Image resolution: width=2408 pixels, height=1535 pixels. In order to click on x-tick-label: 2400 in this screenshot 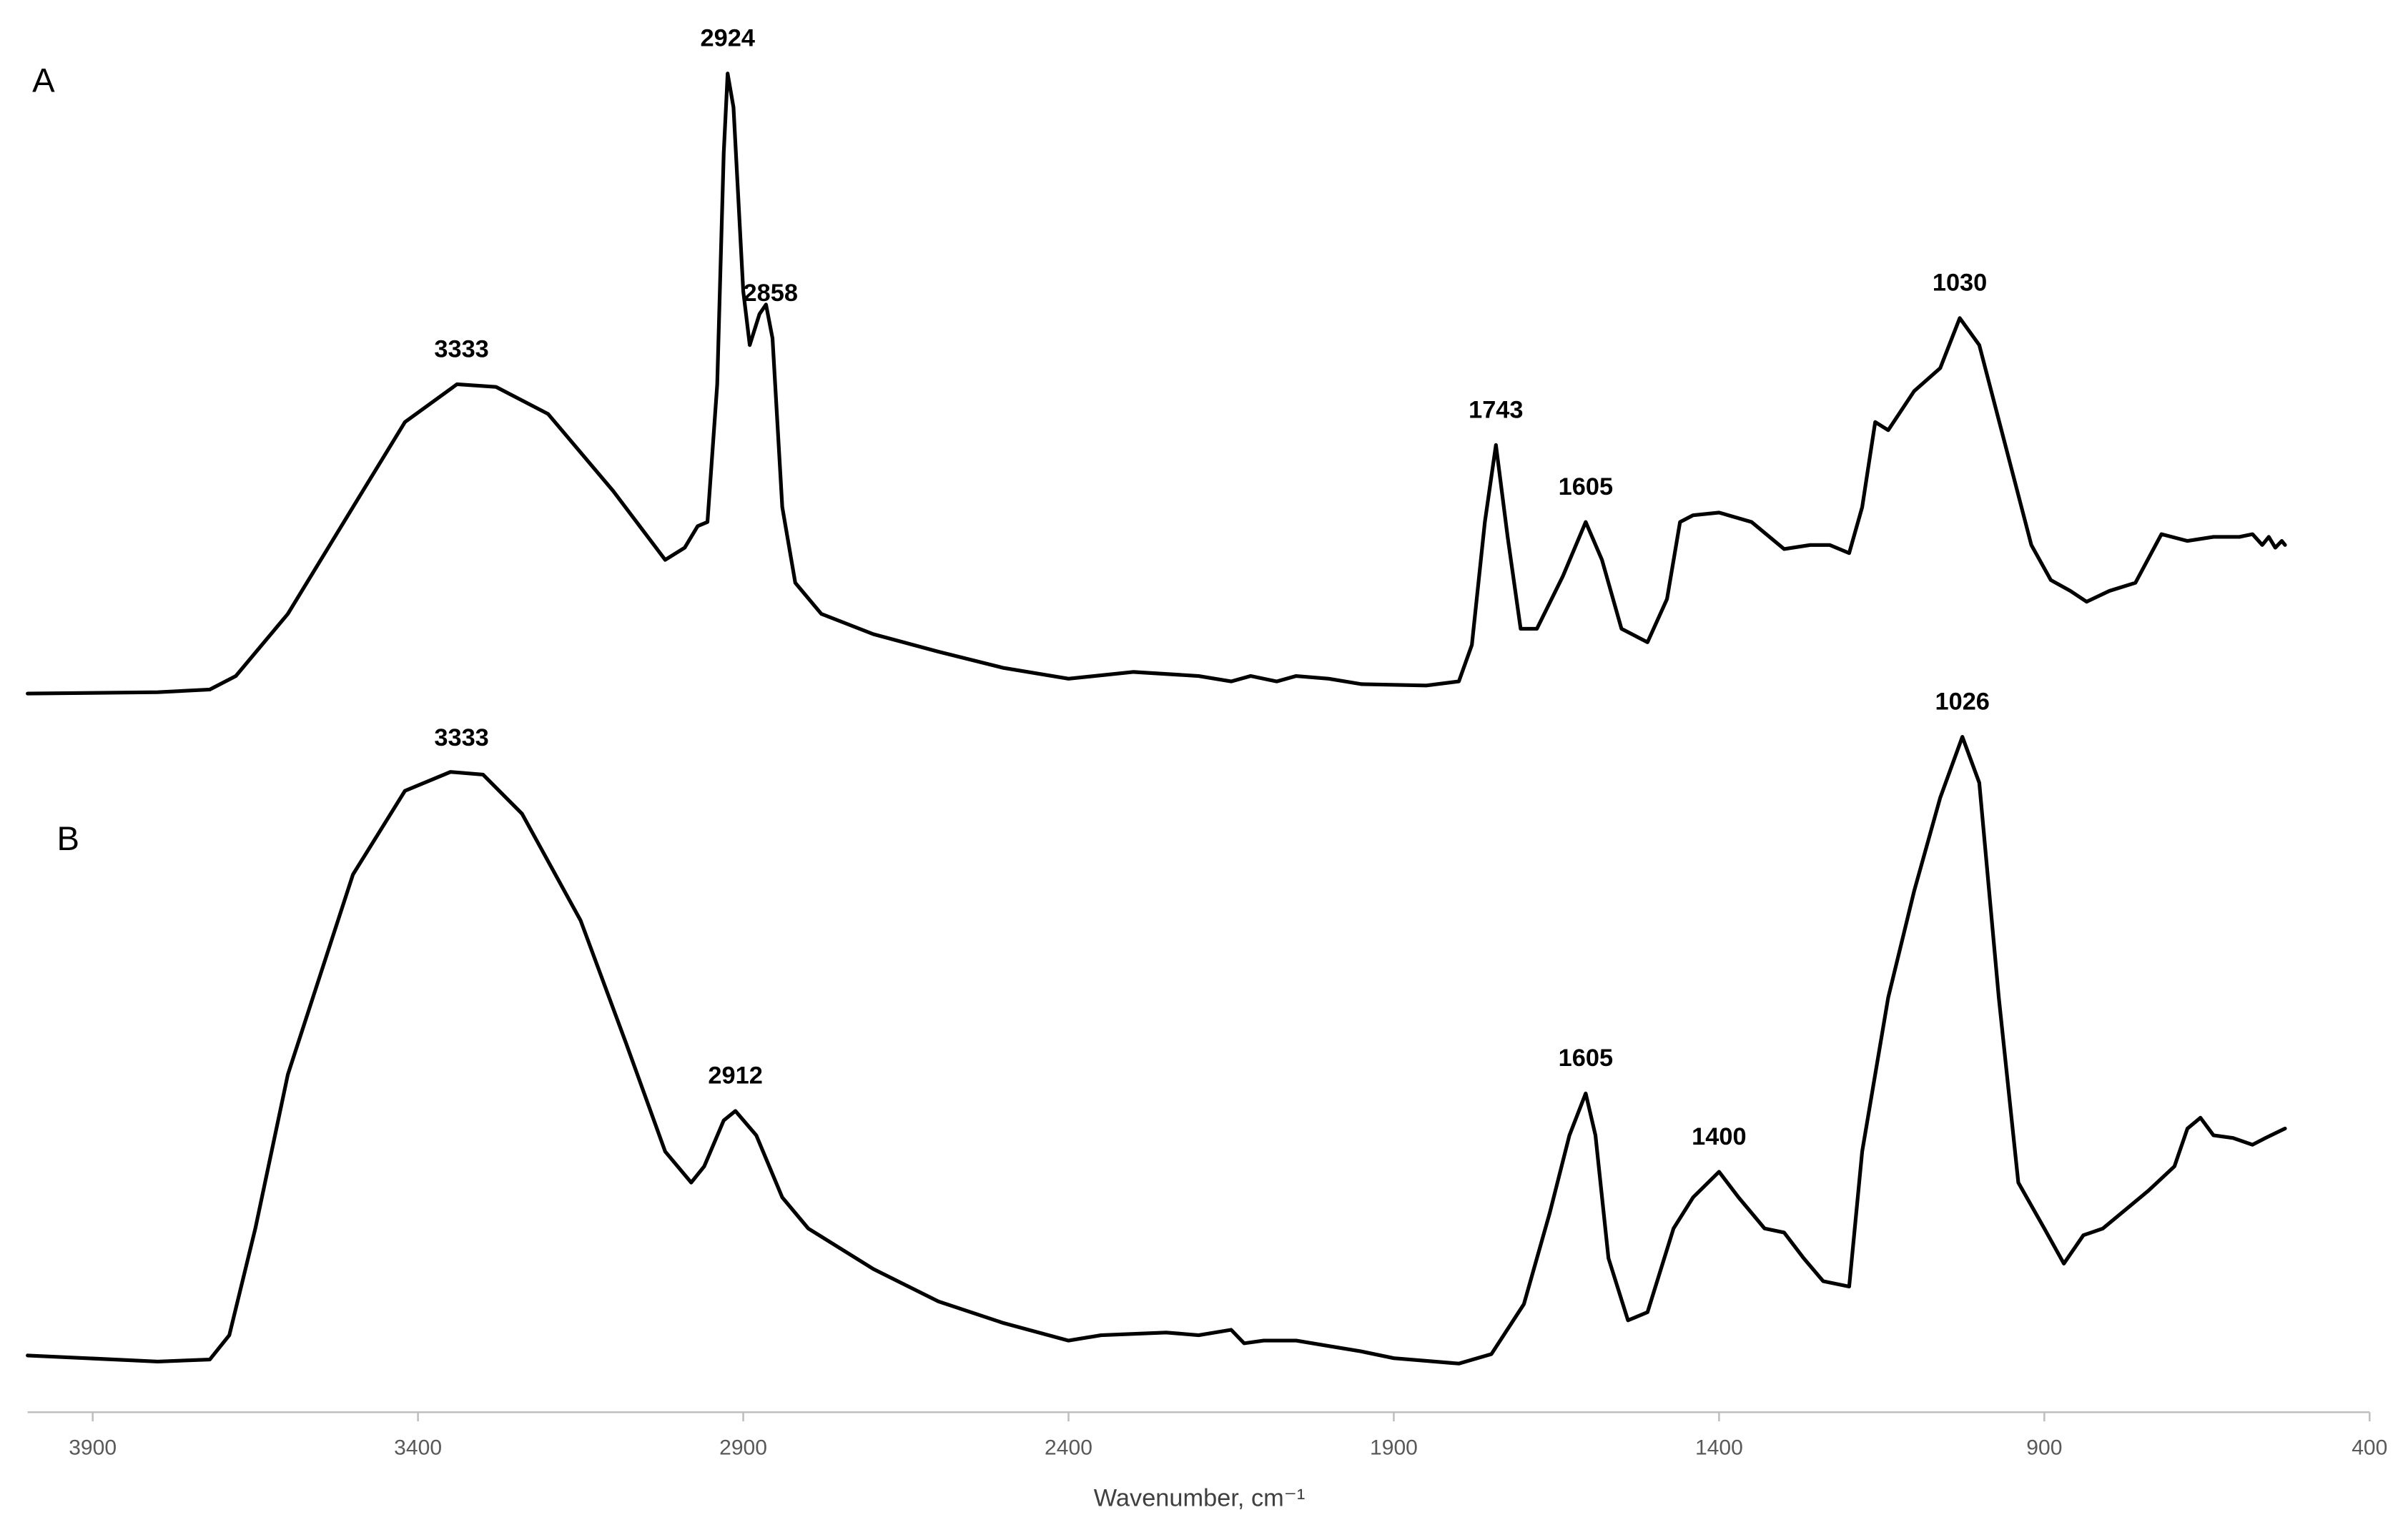, I will do `click(1068, 1448)`.